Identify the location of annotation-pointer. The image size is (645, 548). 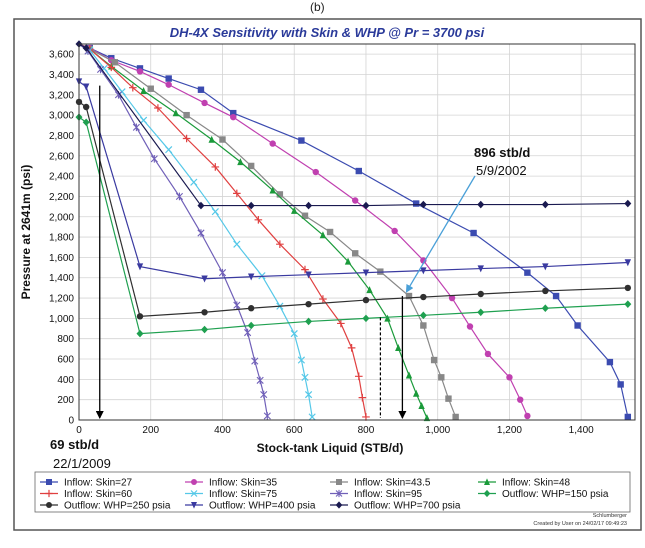
(440, 234).